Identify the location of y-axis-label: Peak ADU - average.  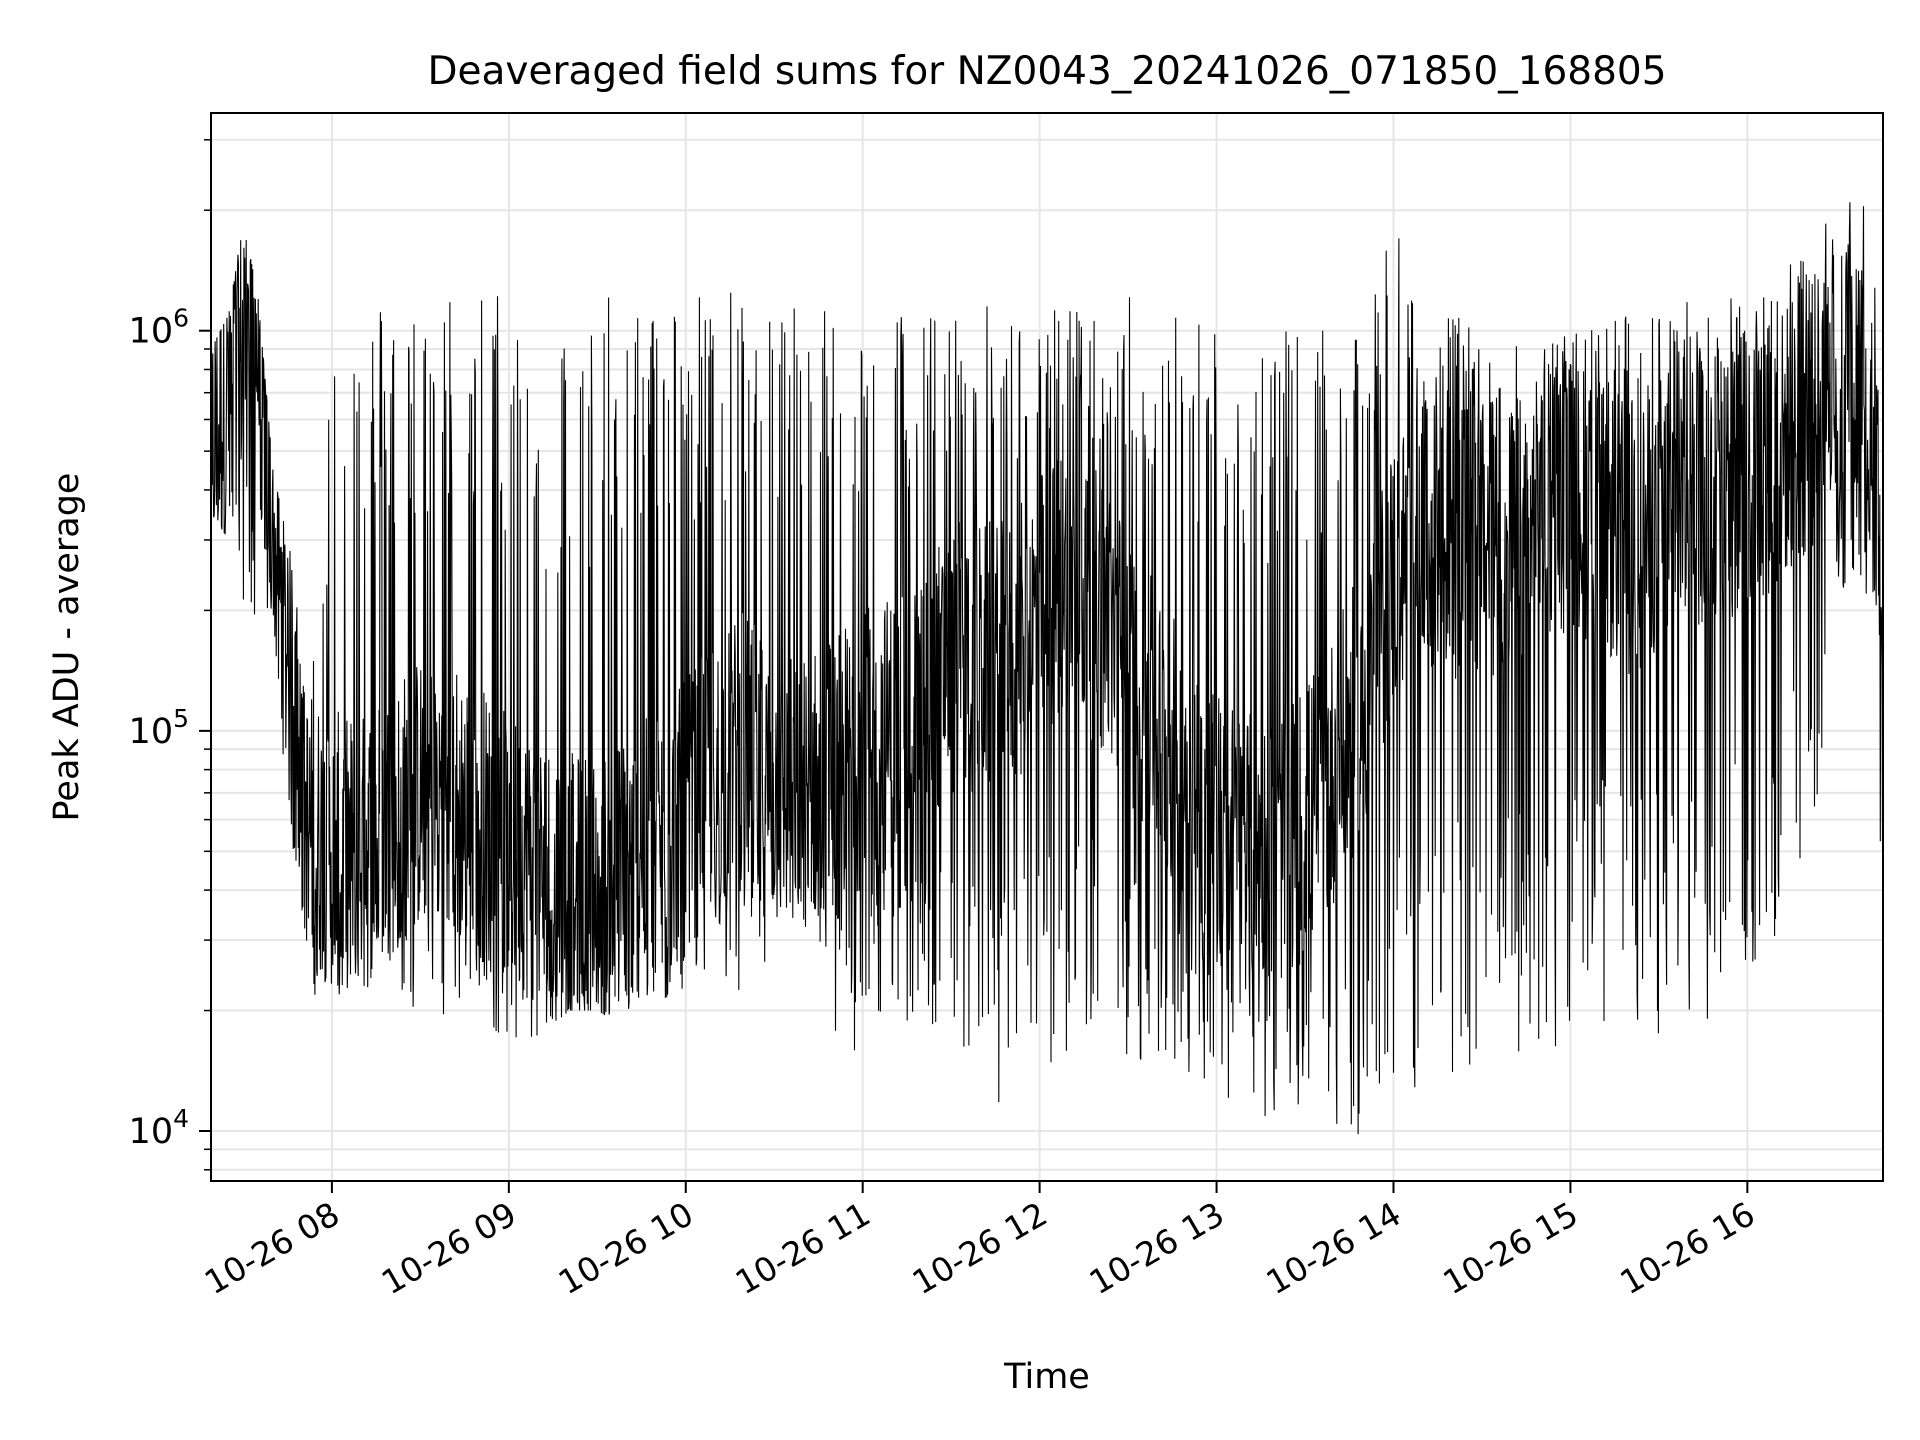
(67, 647).